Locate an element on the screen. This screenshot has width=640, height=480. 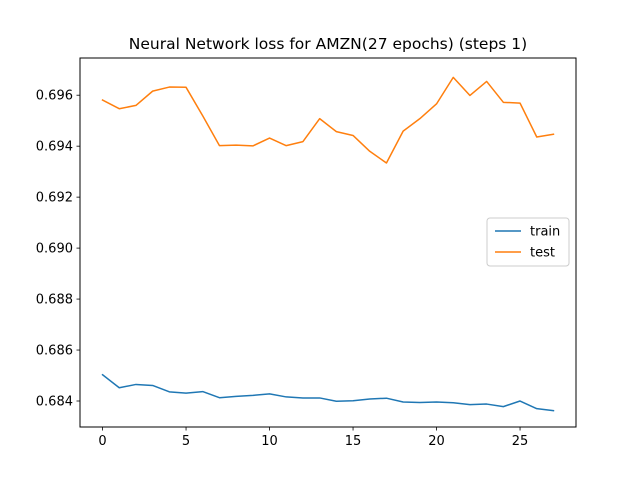
y-tick-label: 0.692 is located at coordinates (54, 198).